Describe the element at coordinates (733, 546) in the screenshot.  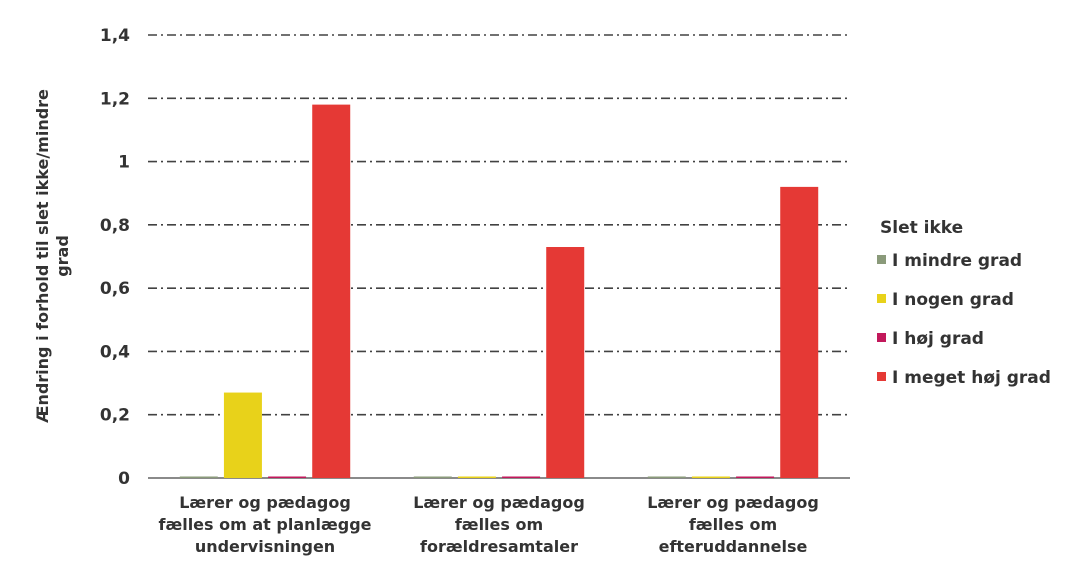
I see `x-tick-label: efteruddannelse` at that location.